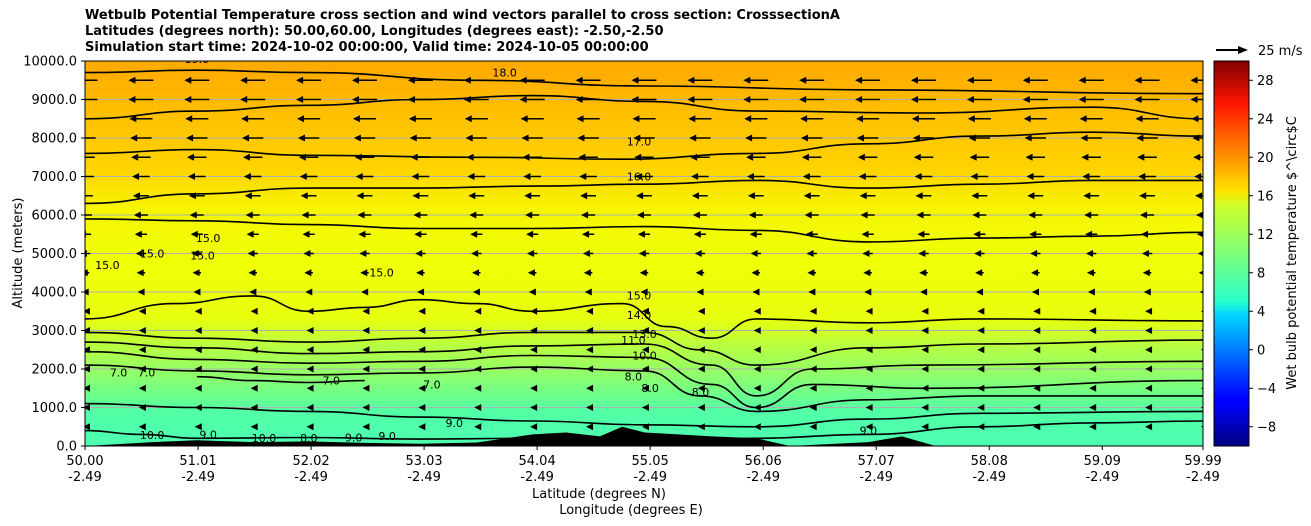  I want to click on colorbar-tick-label: 4, so click(1261, 312).